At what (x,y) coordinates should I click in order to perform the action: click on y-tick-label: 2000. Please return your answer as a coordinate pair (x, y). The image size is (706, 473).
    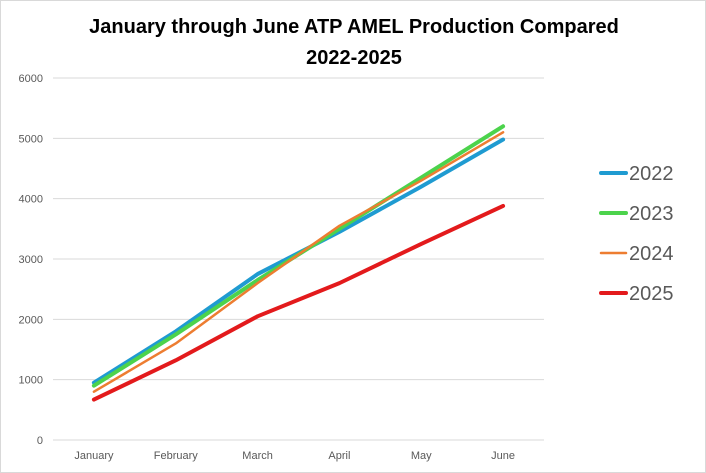
    Looking at the image, I should click on (31, 320).